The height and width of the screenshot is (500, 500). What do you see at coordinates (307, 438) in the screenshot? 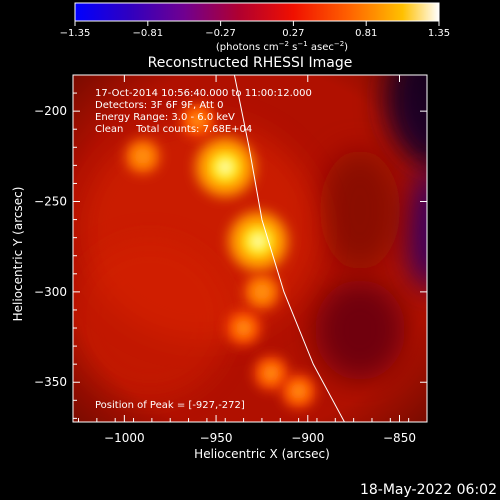
I see `x-tick-label: −900` at bounding box center [307, 438].